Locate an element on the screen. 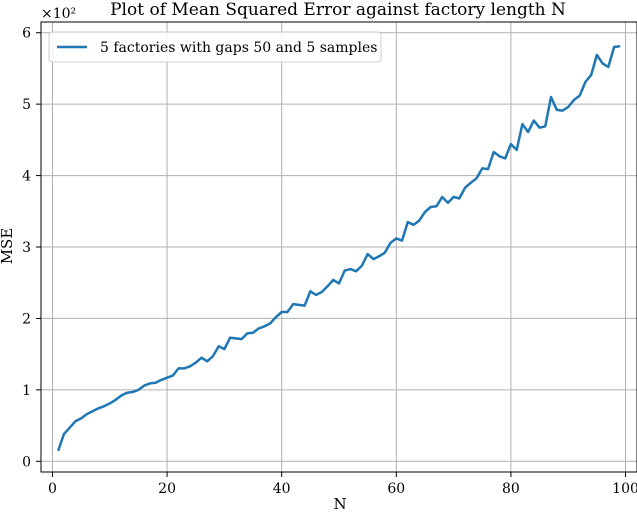 This screenshot has width=637, height=515. y-axis-multiplier: ×10² is located at coordinates (58, 14).